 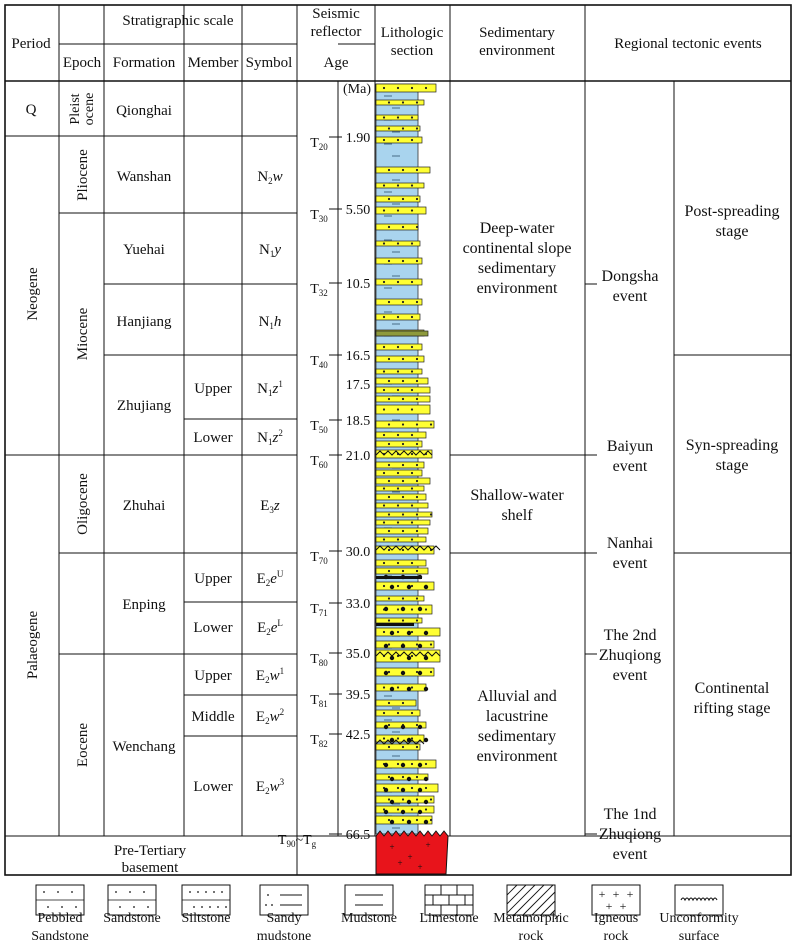 What do you see at coordinates (688, 44) in the screenshot?
I see `header-regional-events: Regional tectonic events` at bounding box center [688, 44].